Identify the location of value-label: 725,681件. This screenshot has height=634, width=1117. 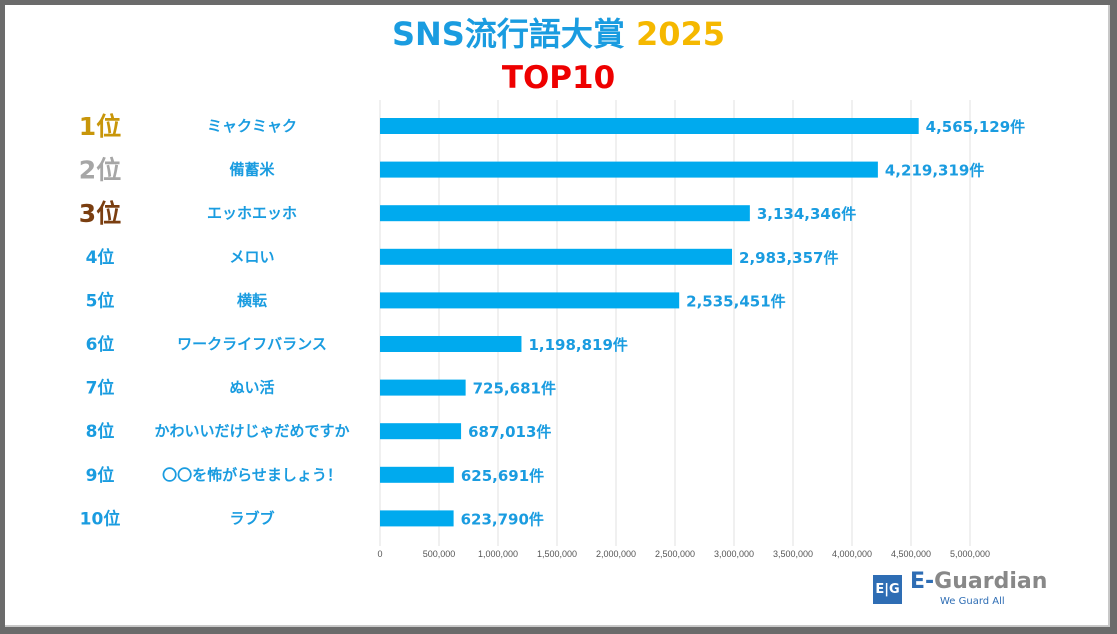
(514, 389).